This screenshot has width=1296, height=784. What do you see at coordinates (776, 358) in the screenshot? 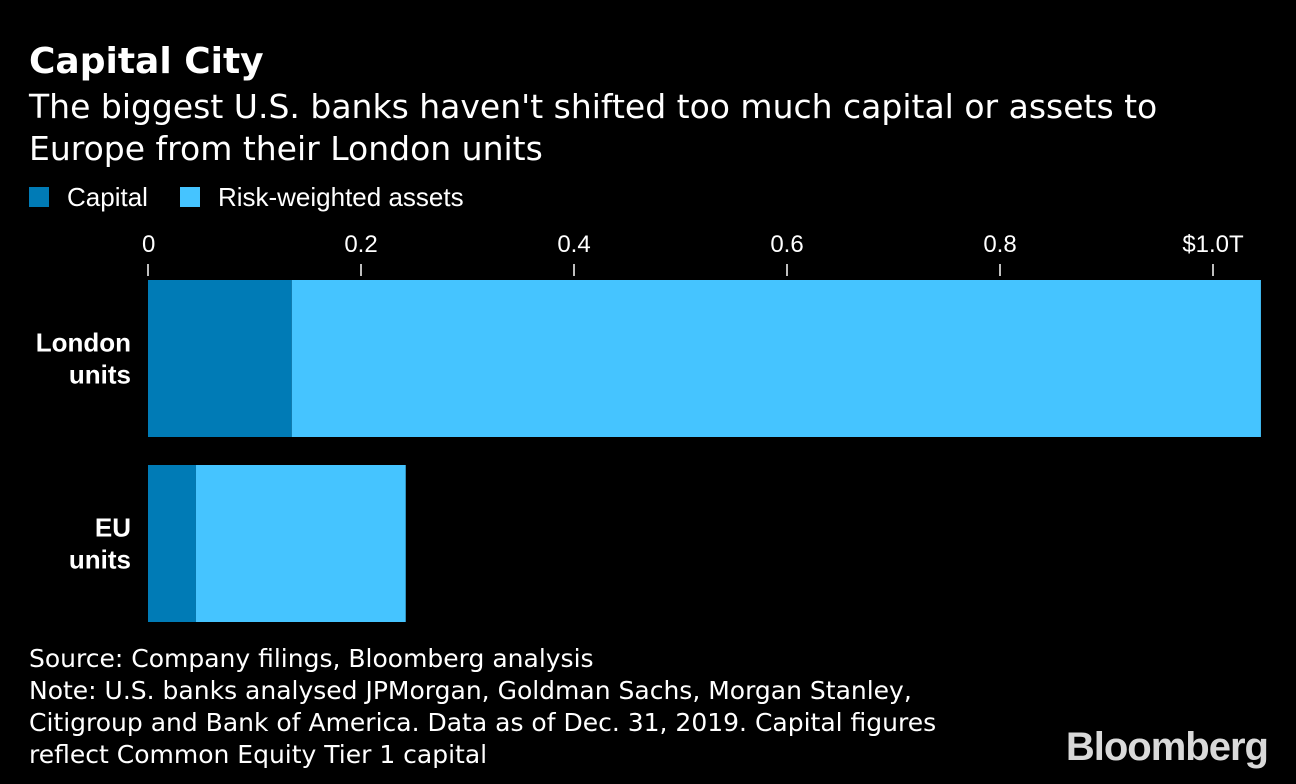
I see `bar-rwa-london` at bounding box center [776, 358].